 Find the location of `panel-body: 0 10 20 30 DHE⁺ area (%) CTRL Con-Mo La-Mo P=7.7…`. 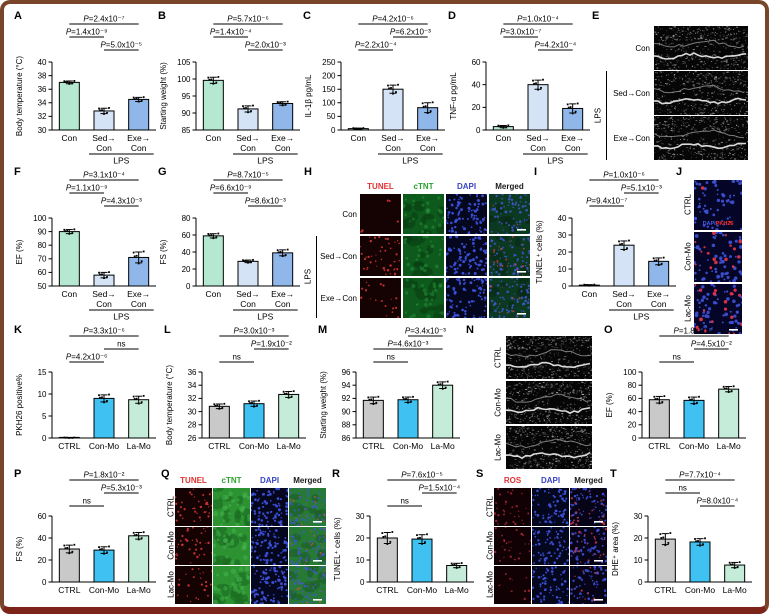

panel-body: 0 10 20 30 DHE⁺ area (%) CTRL Con-Mo La-Mo P=7.7… is located at coordinates (682, 537).